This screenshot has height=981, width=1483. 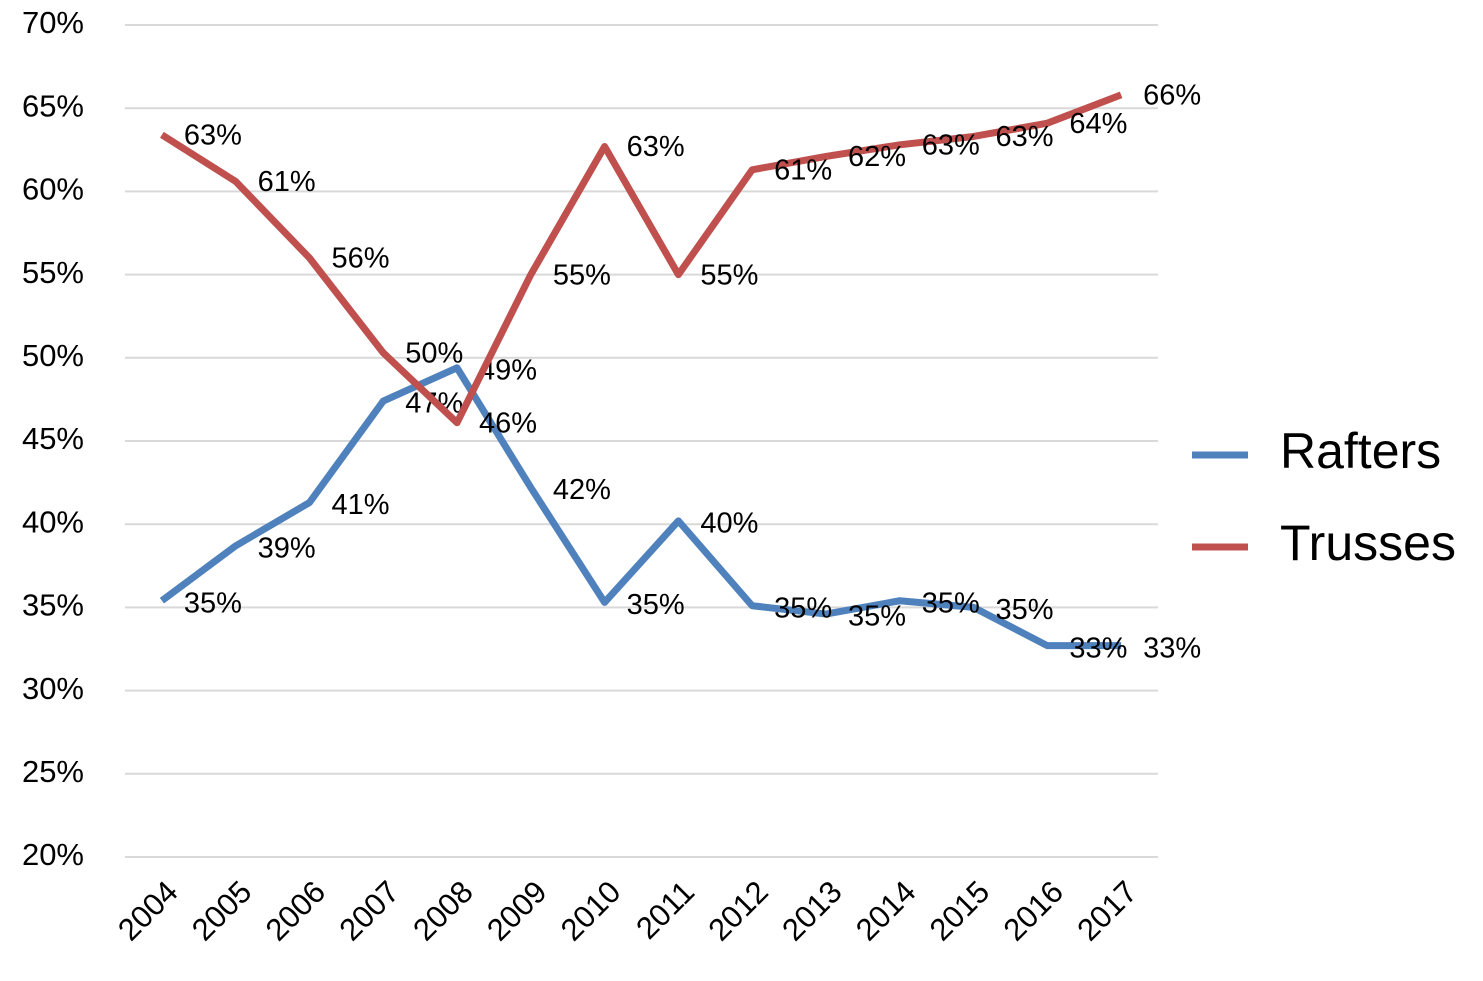 What do you see at coordinates (53, 771) in the screenshot?
I see `y-tick-label: 25%` at bounding box center [53, 771].